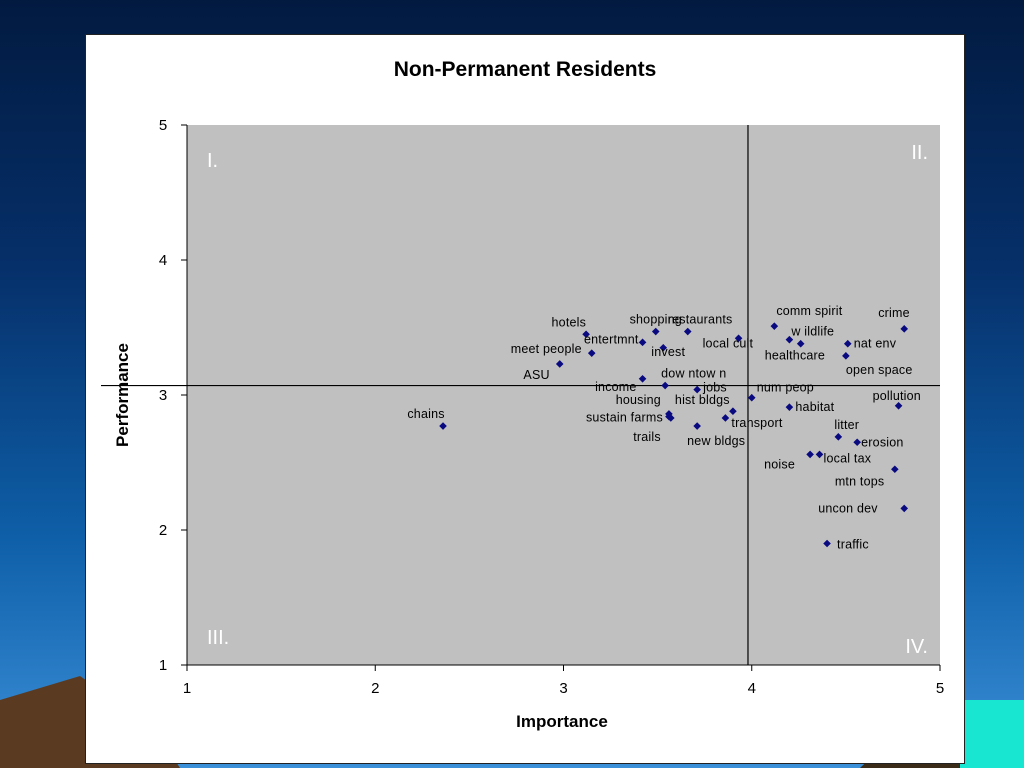 The height and width of the screenshot is (768, 1024). What do you see at coordinates (756, 423) in the screenshot?
I see `data-point-label: transport` at bounding box center [756, 423].